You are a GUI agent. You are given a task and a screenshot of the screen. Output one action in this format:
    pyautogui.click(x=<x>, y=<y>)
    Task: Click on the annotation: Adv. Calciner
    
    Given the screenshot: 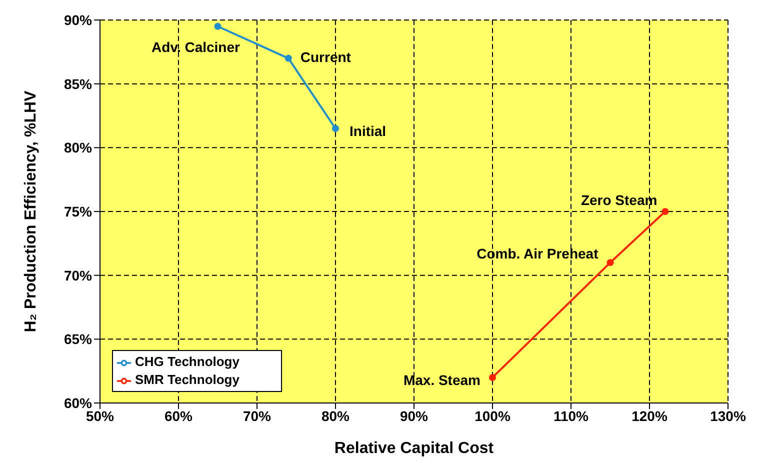 What is the action you would take?
    pyautogui.click(x=196, y=47)
    